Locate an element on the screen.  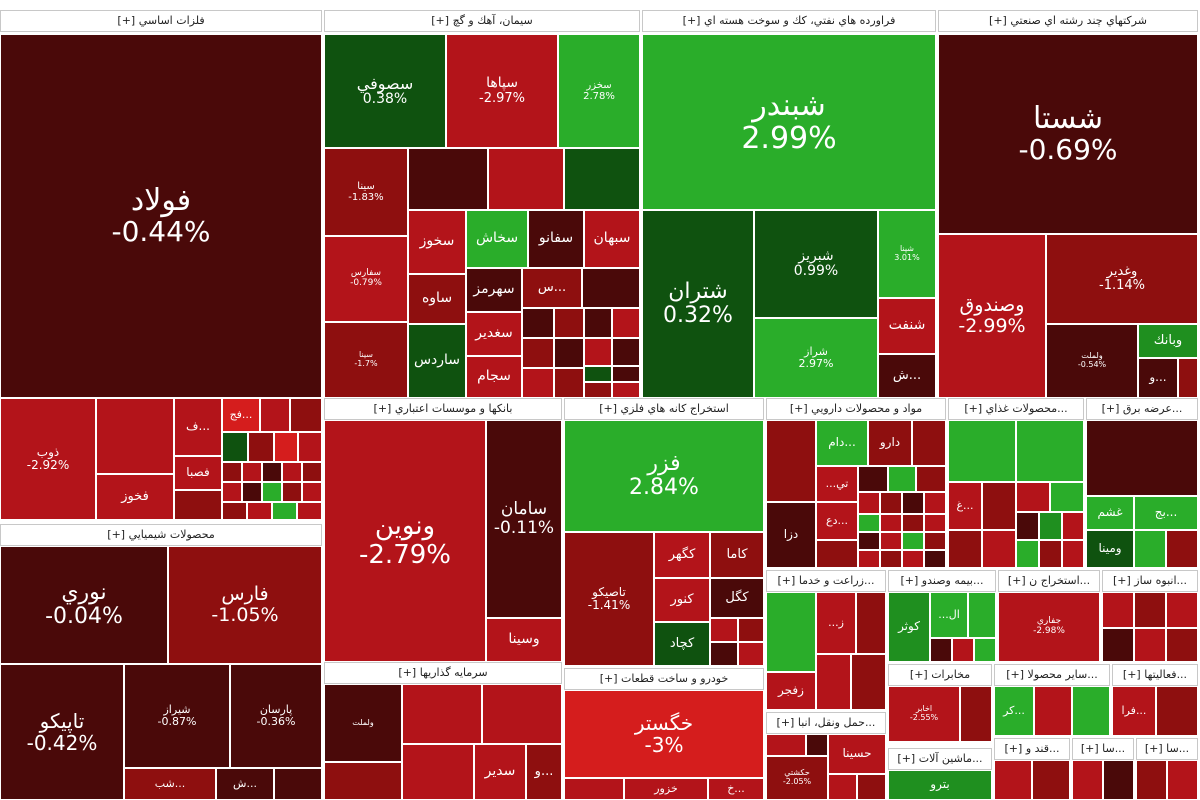
tile-dza: دزا is located at coordinates (791, 535).